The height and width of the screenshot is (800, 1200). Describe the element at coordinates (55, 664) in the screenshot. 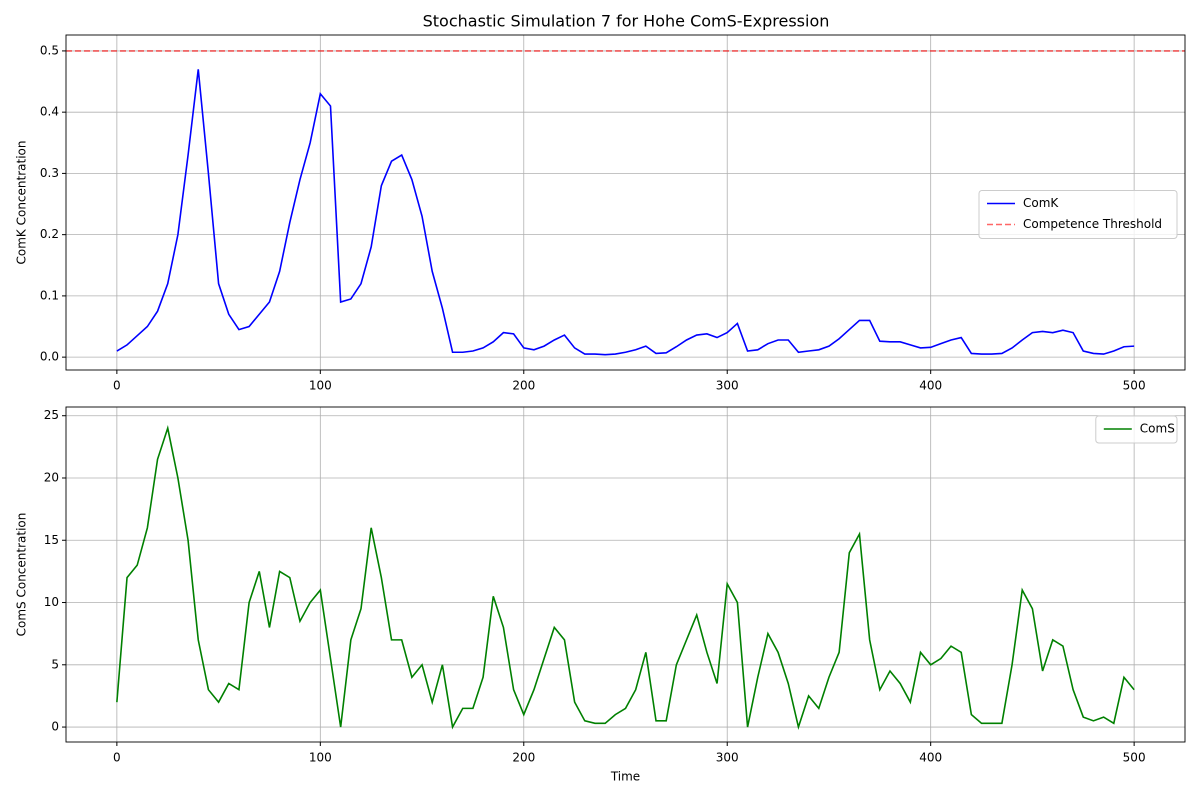

I see `y-tick-label: 5` at that location.